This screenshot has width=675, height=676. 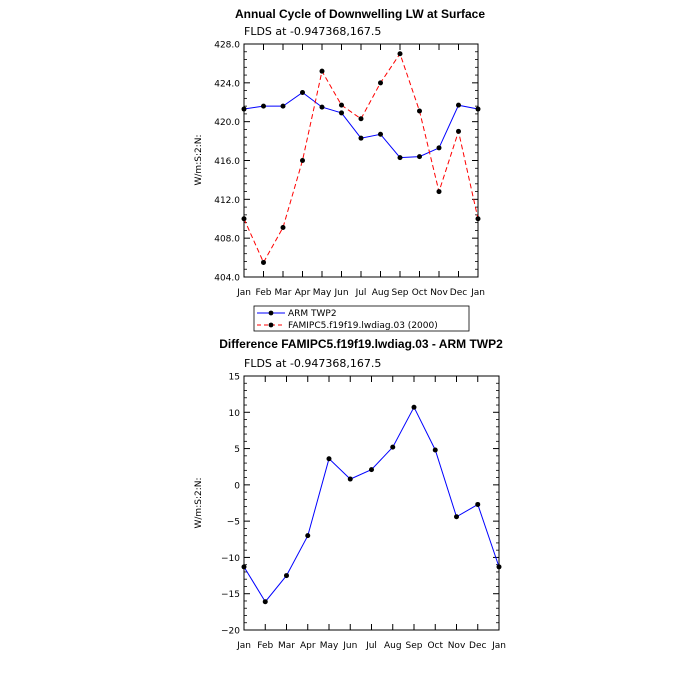 What do you see at coordinates (283, 293) in the screenshot?
I see `top-chart-xtick-label: Mar` at bounding box center [283, 293].